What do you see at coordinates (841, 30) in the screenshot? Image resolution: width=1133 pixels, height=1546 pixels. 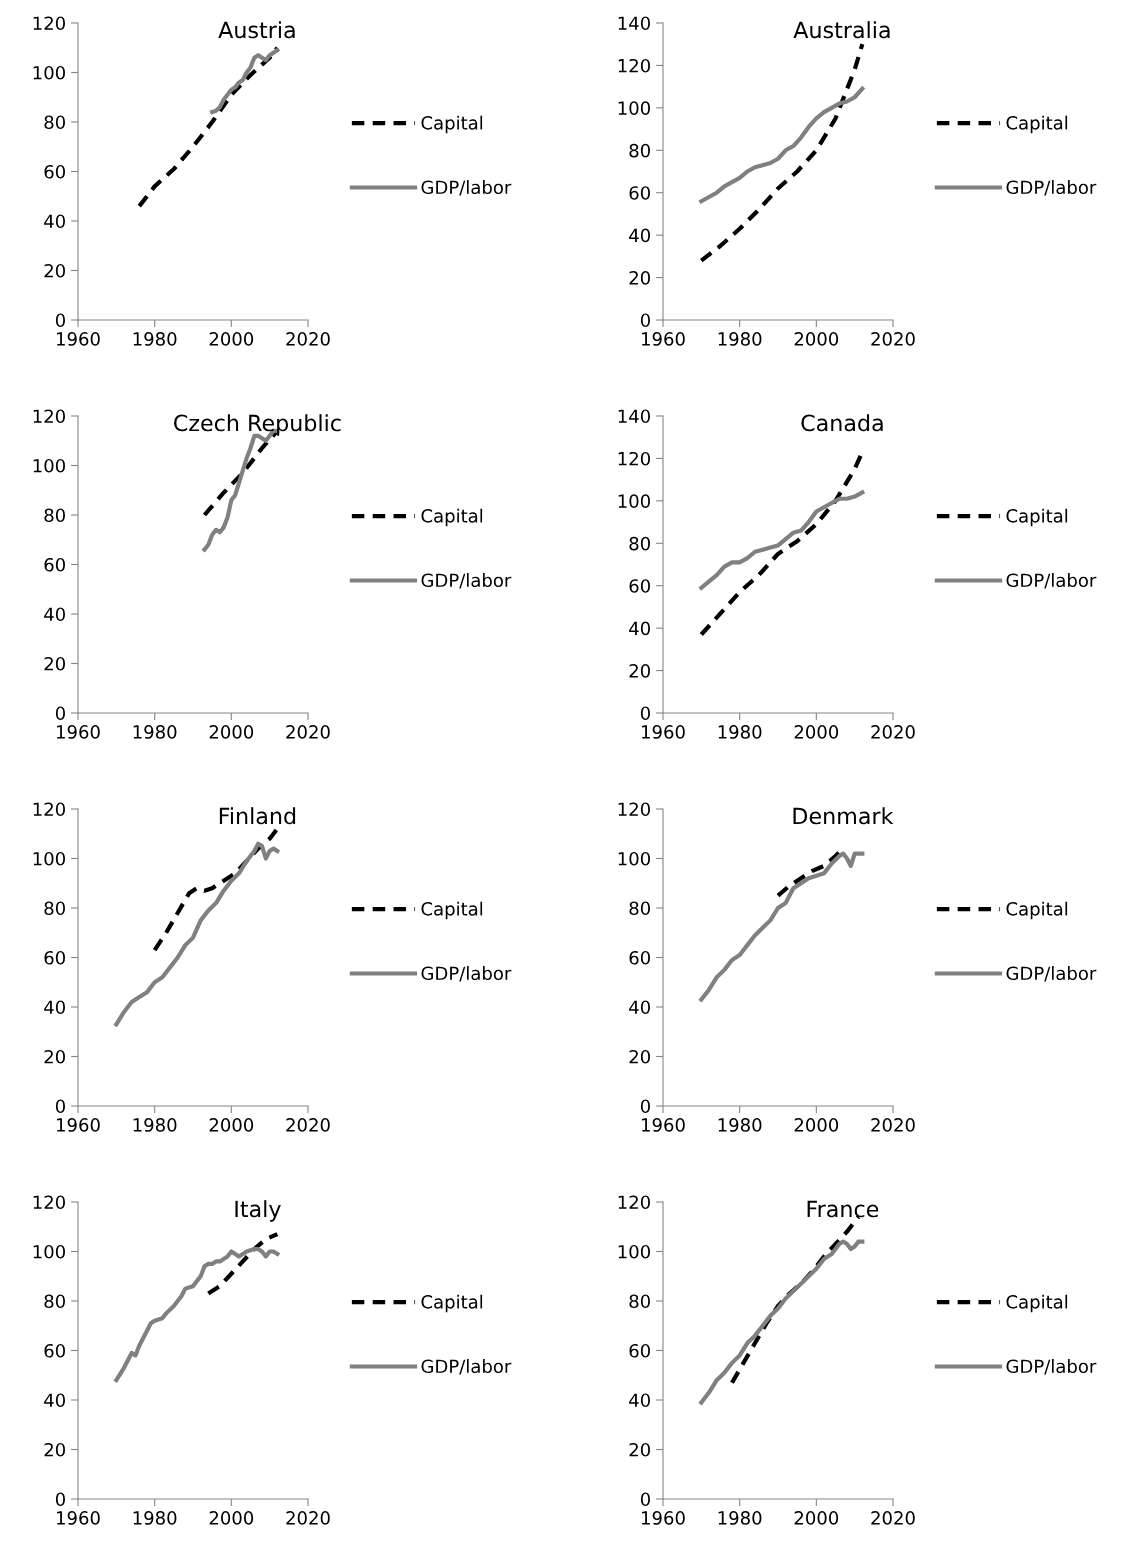 I see `chart-title: Australia` at bounding box center [841, 30].